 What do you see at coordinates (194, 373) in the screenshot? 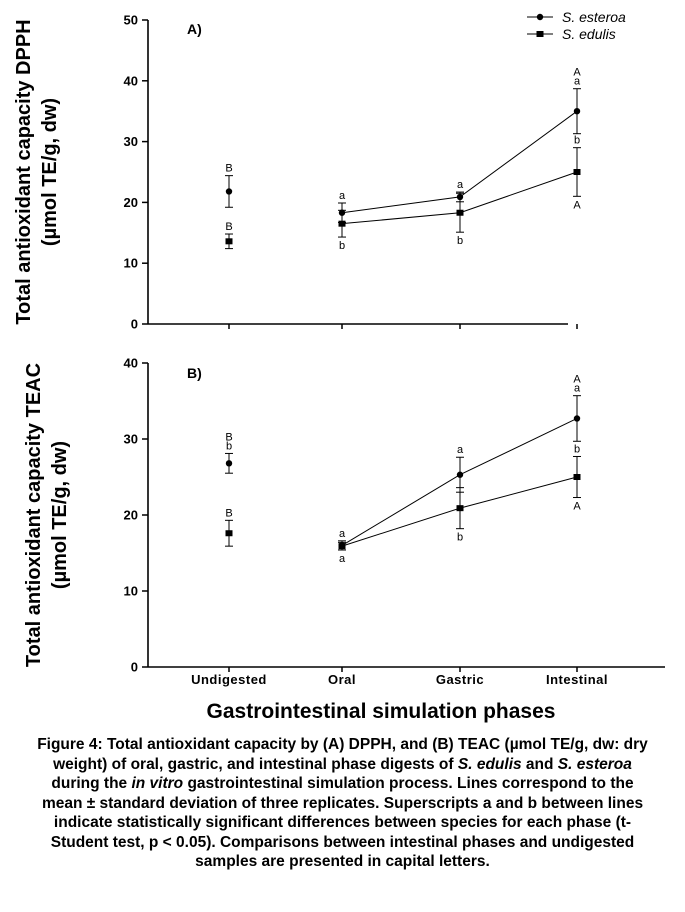
I see `panel-b-label: B)` at bounding box center [194, 373].